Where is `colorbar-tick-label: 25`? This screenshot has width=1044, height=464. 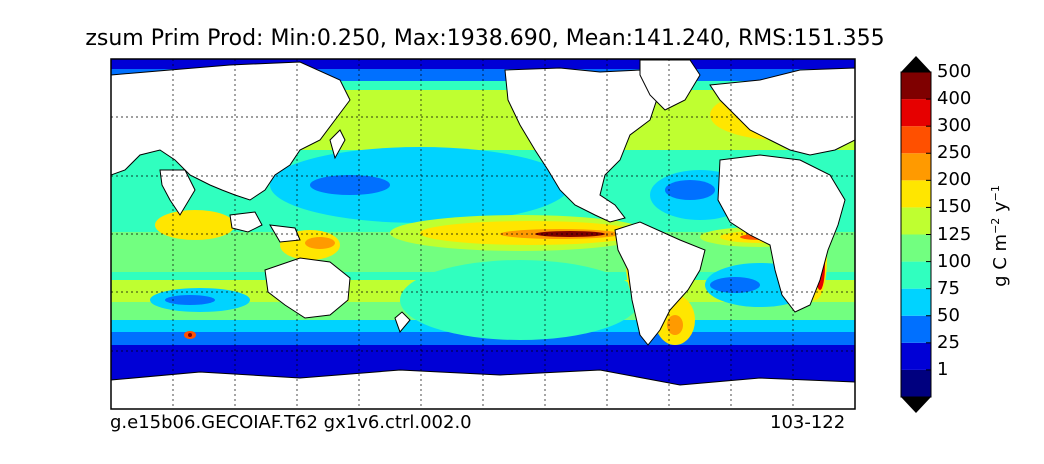
colorbar-tick-label: 25 is located at coordinates (948, 342).